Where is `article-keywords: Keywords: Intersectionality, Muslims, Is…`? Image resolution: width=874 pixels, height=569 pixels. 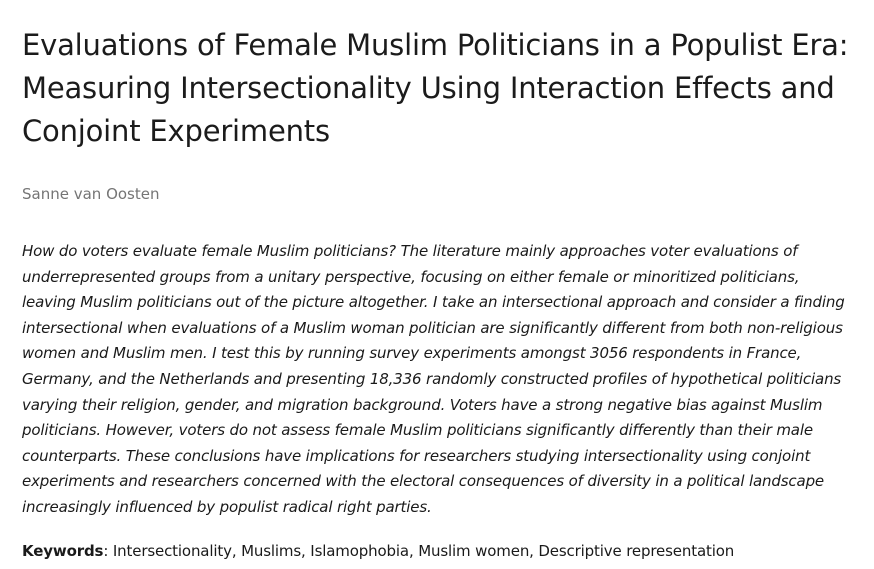 article-keywords: Keywords: Intersectionality, Muslims, Is… is located at coordinates (437, 551).